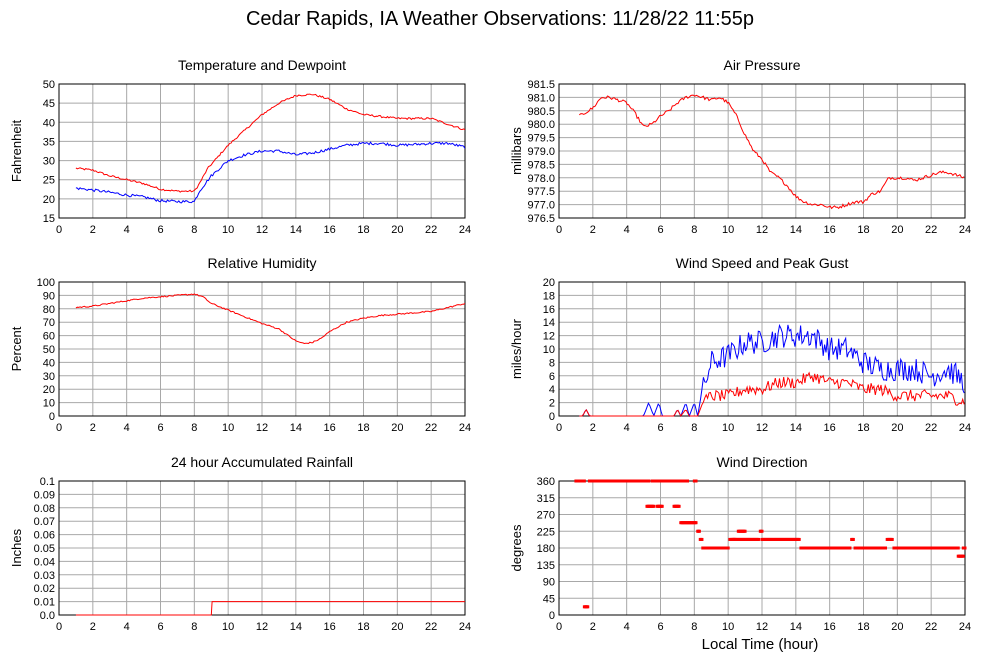  Describe the element at coordinates (552, 616) in the screenshot. I see `y-tick-label: 0` at that location.